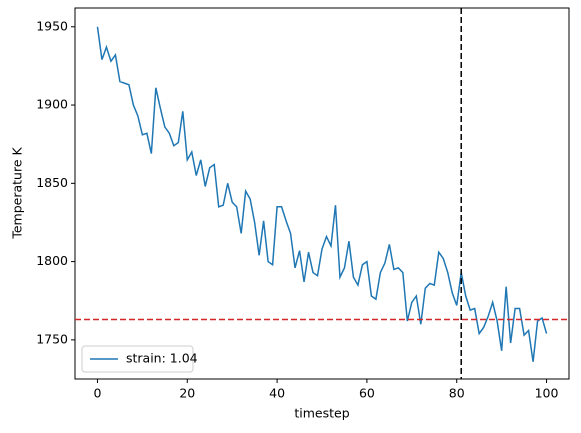  Describe the element at coordinates (52, 260) in the screenshot. I see `y-tick-label: 1800` at that location.